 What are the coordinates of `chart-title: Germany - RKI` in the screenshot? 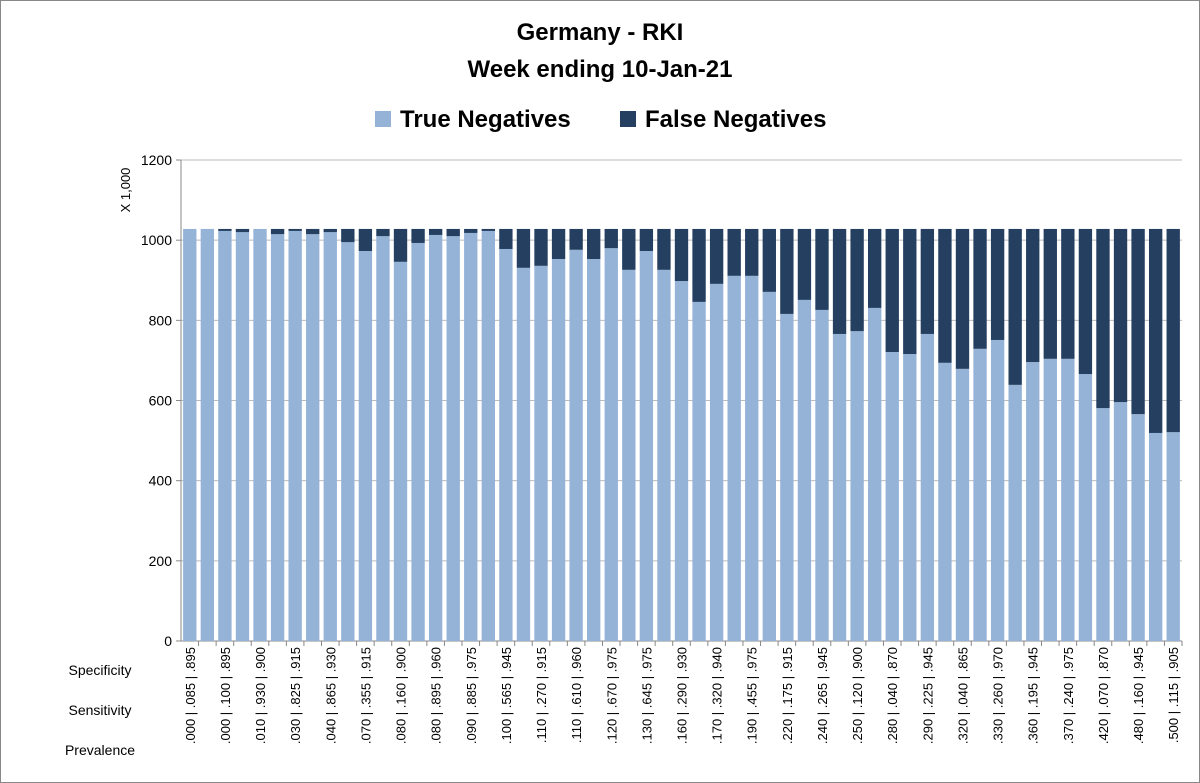 It's located at (600, 32).